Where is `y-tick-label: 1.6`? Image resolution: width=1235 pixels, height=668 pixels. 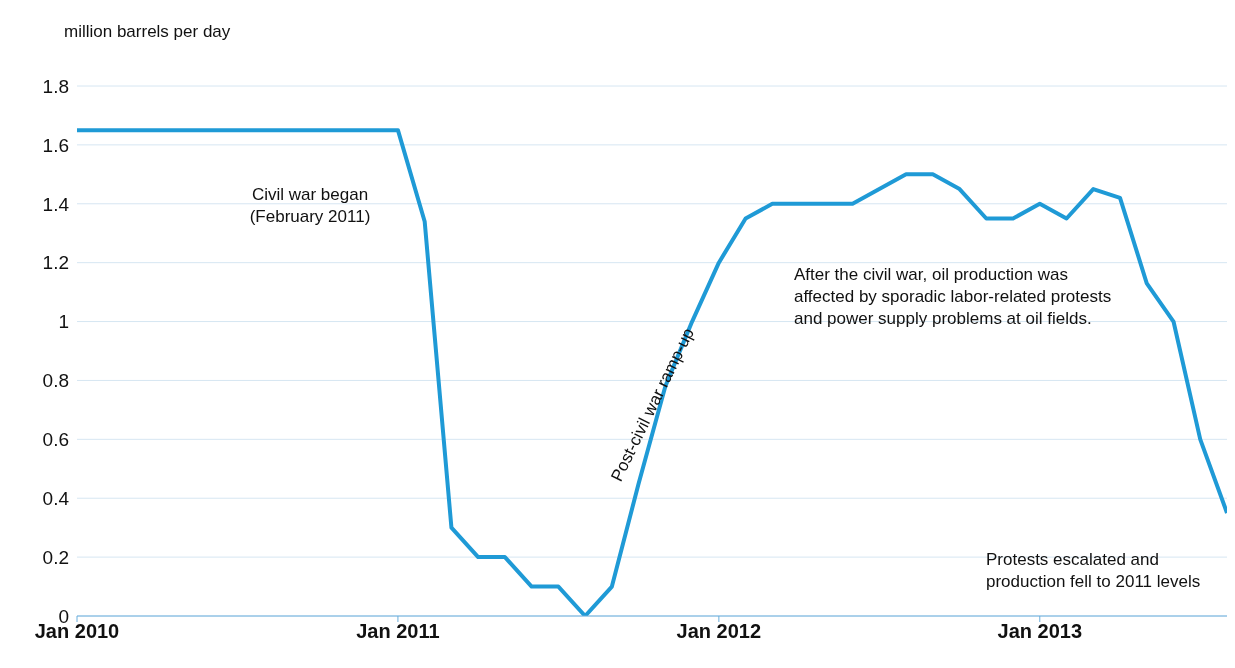
y-tick-label: 1.6 is located at coordinates (55, 145).